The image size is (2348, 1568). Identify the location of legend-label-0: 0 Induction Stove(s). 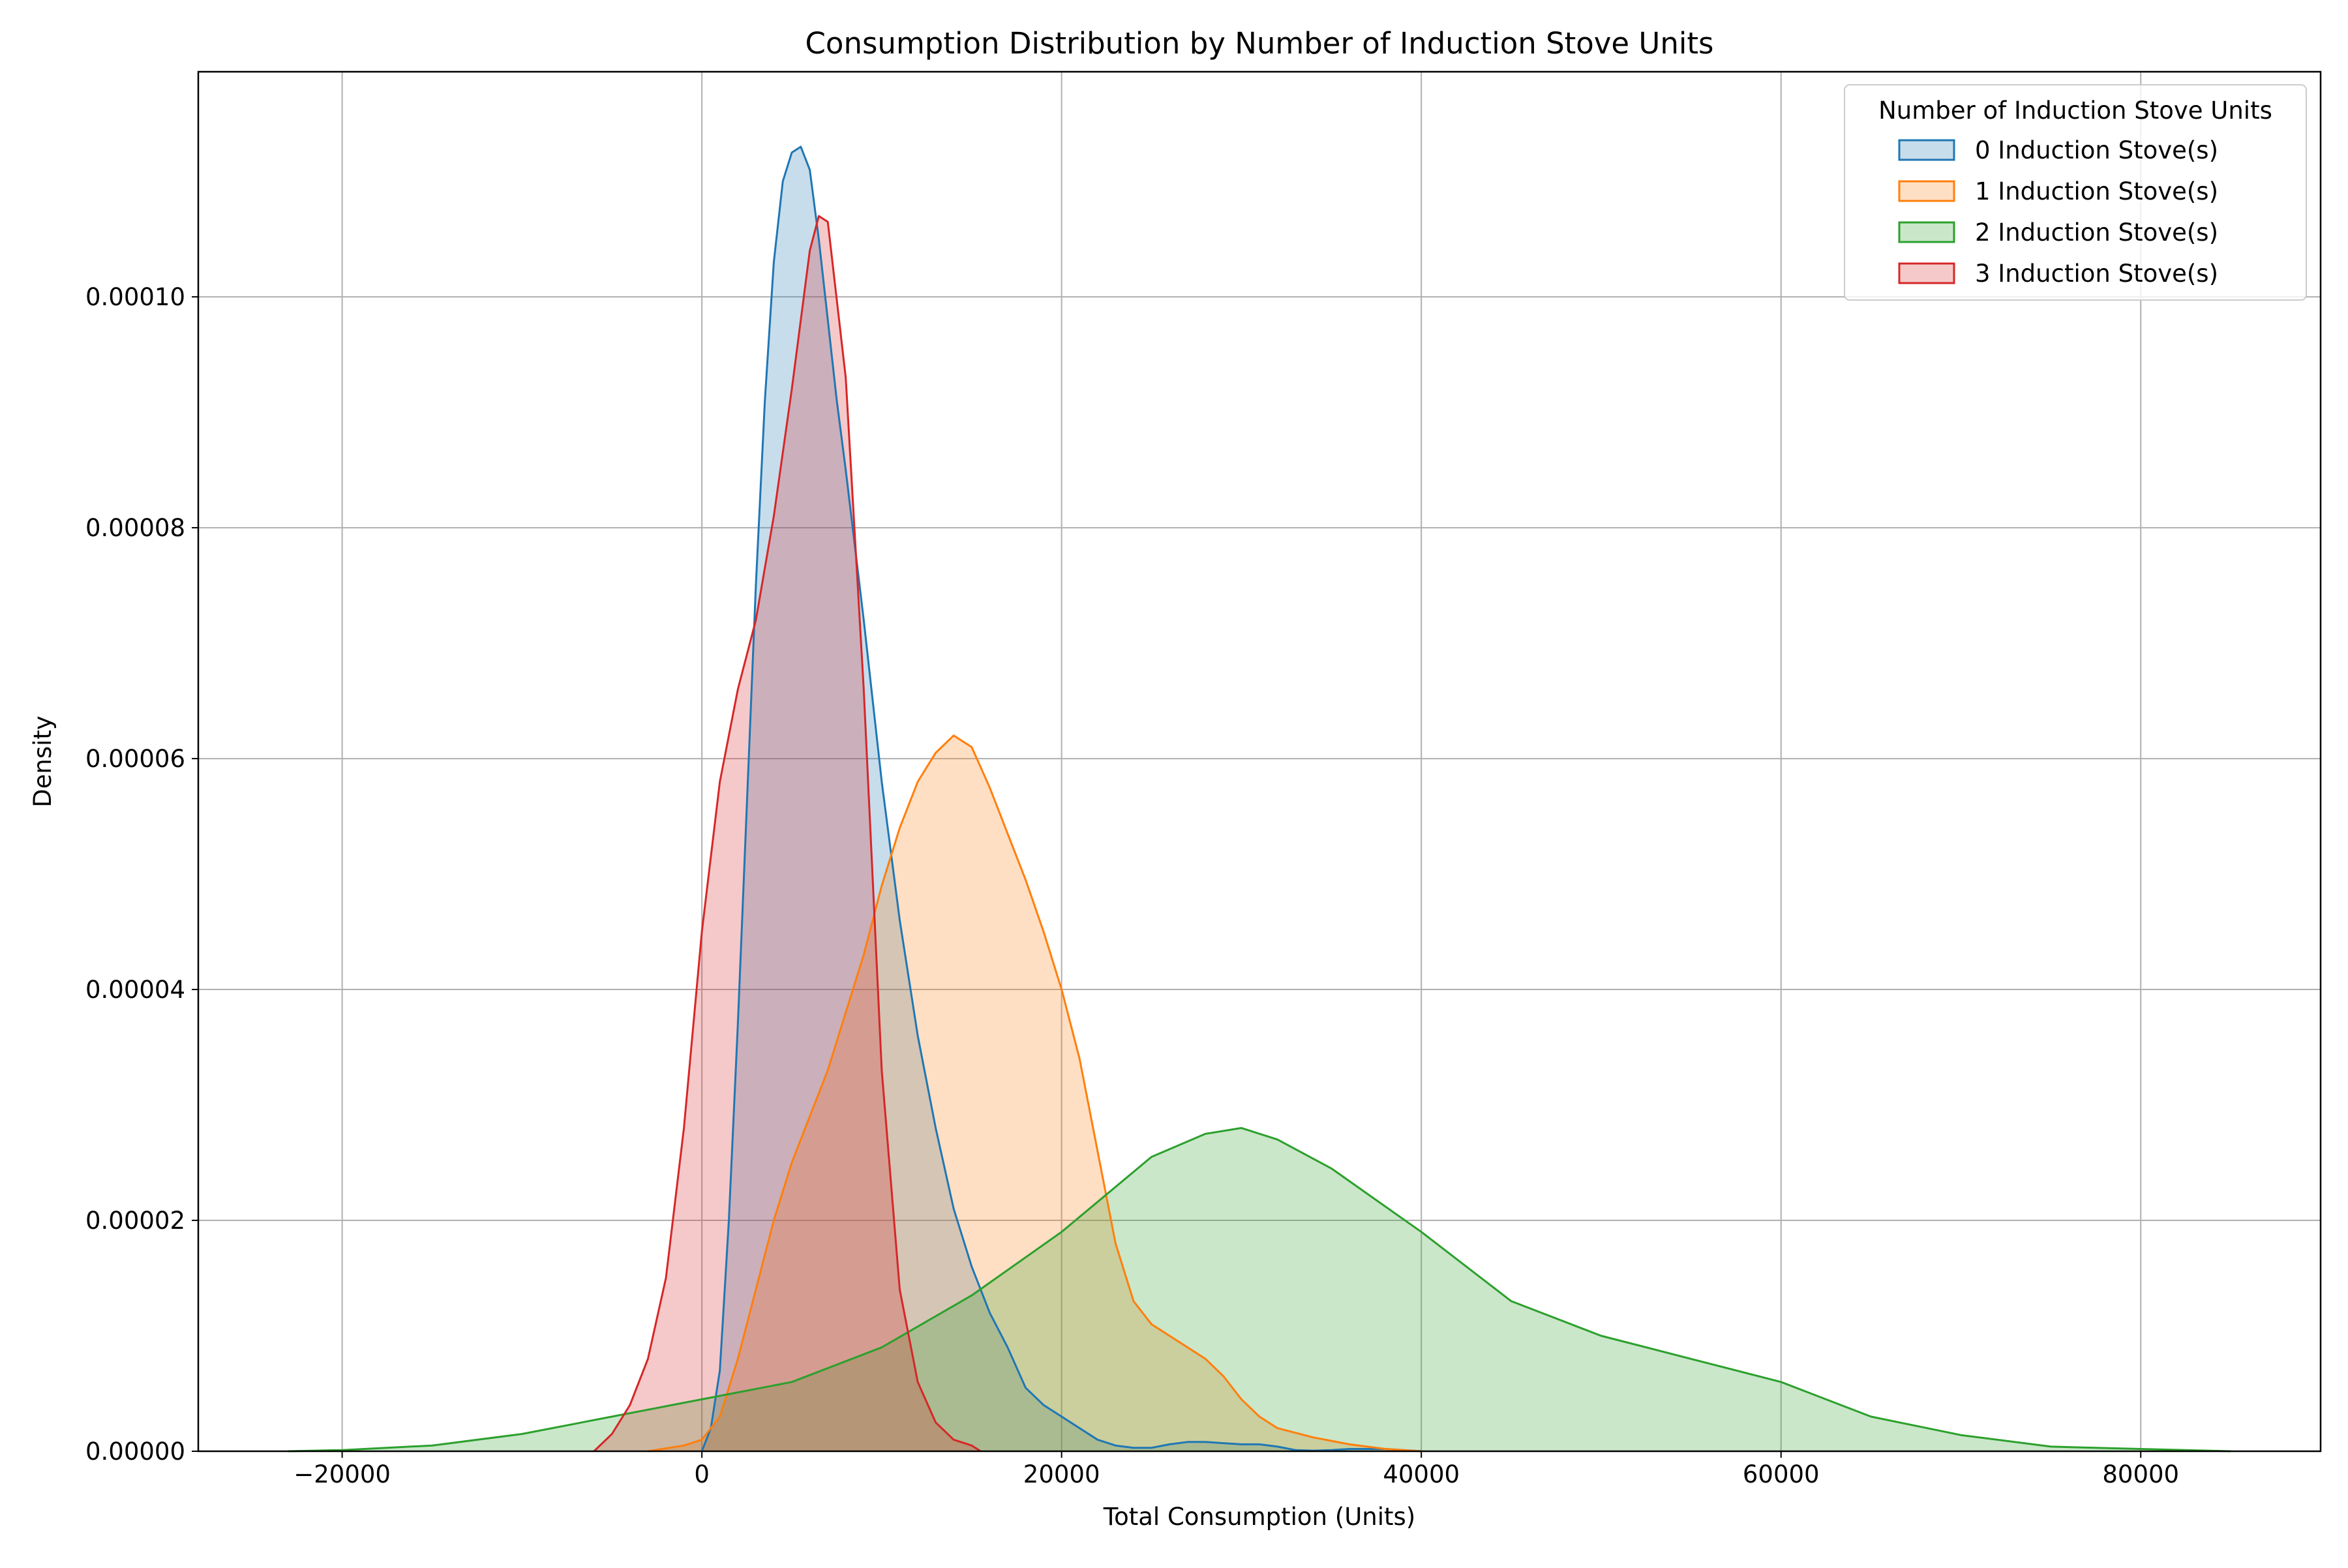
(2096, 150).